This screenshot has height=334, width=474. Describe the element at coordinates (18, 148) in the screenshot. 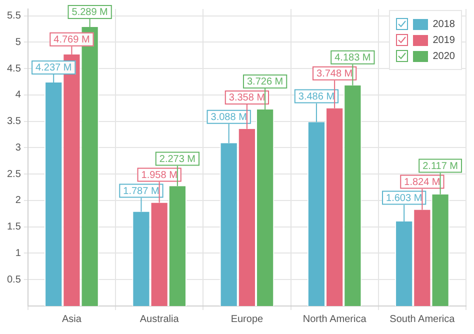

I see `y-tick-label: 3` at that location.